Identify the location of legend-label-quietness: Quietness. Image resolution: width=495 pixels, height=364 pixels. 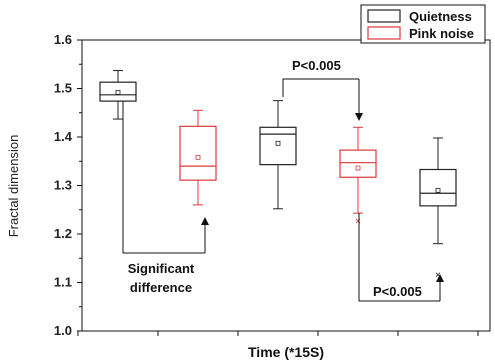
(440, 16).